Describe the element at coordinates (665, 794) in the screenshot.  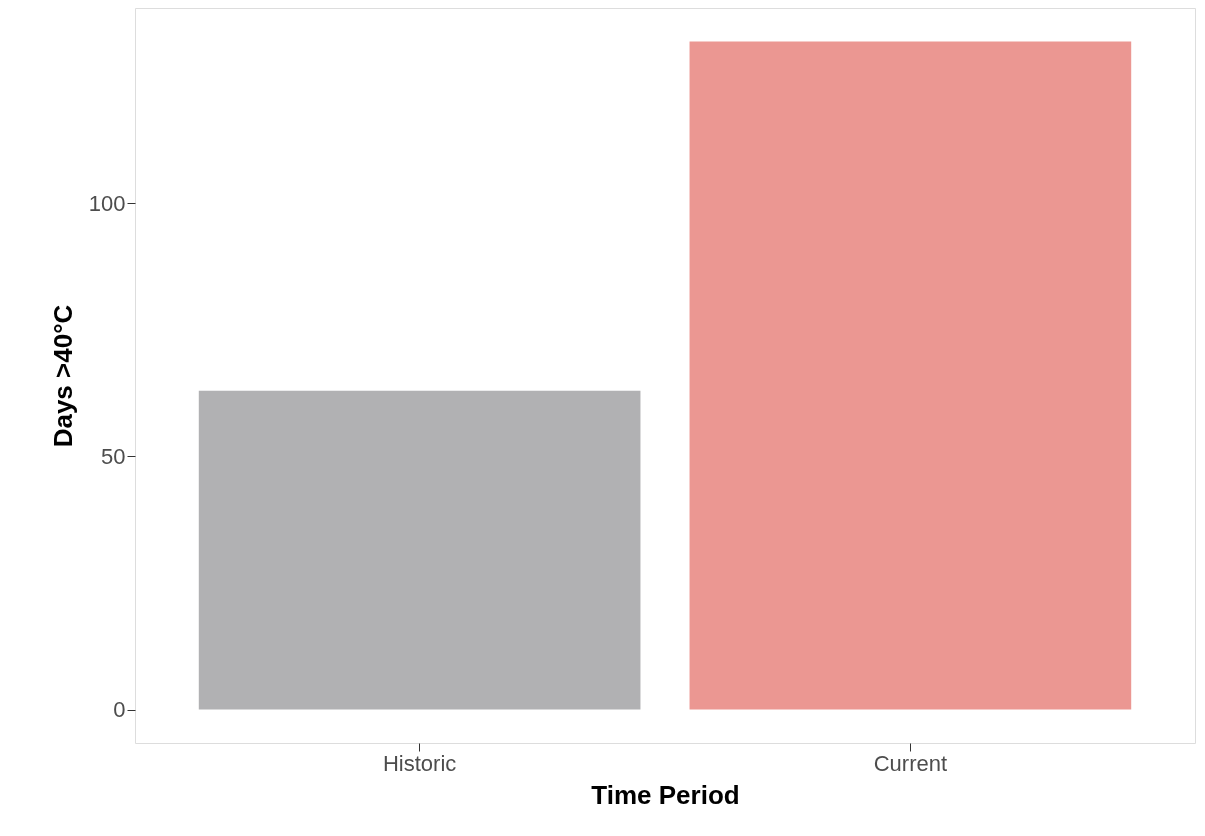
I see `x-axis-title: Time Period` at that location.